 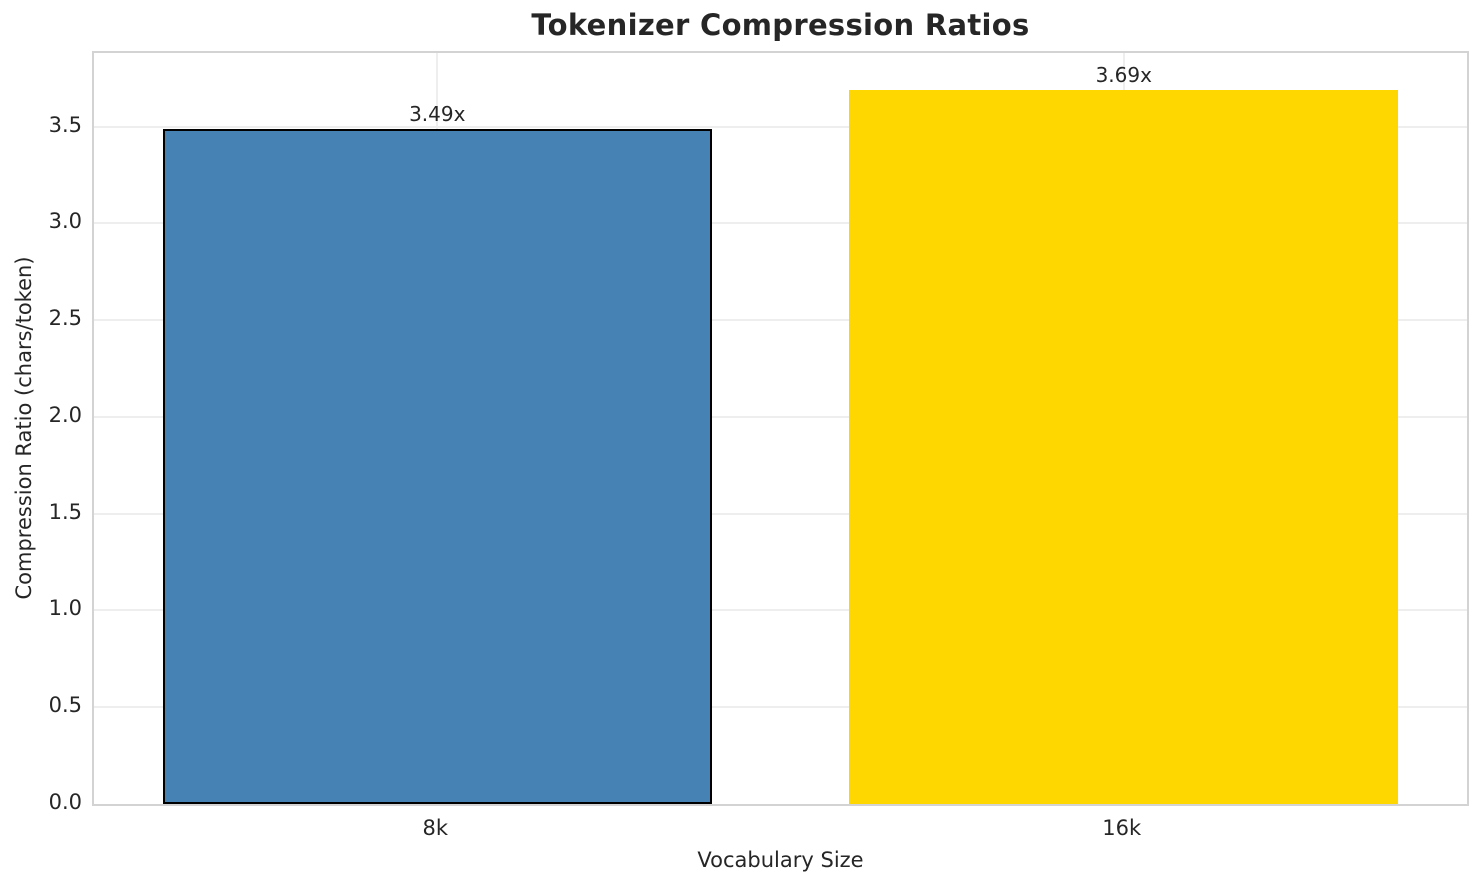 What do you see at coordinates (65, 511) in the screenshot?
I see `y-tick-label: 1.5` at bounding box center [65, 511].